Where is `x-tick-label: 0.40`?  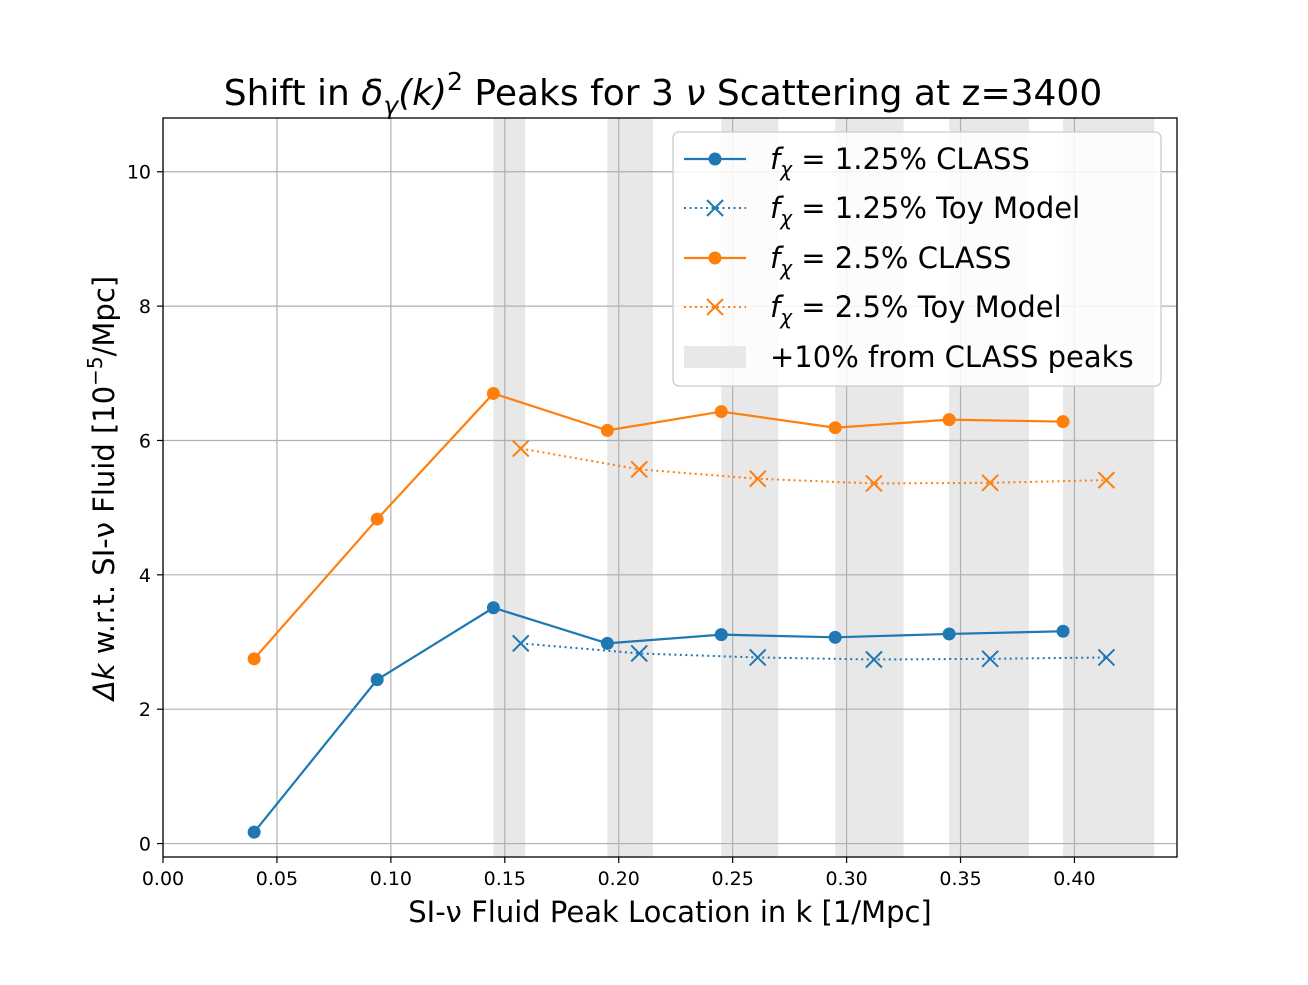 x-tick-label: 0.40 is located at coordinates (1074, 879).